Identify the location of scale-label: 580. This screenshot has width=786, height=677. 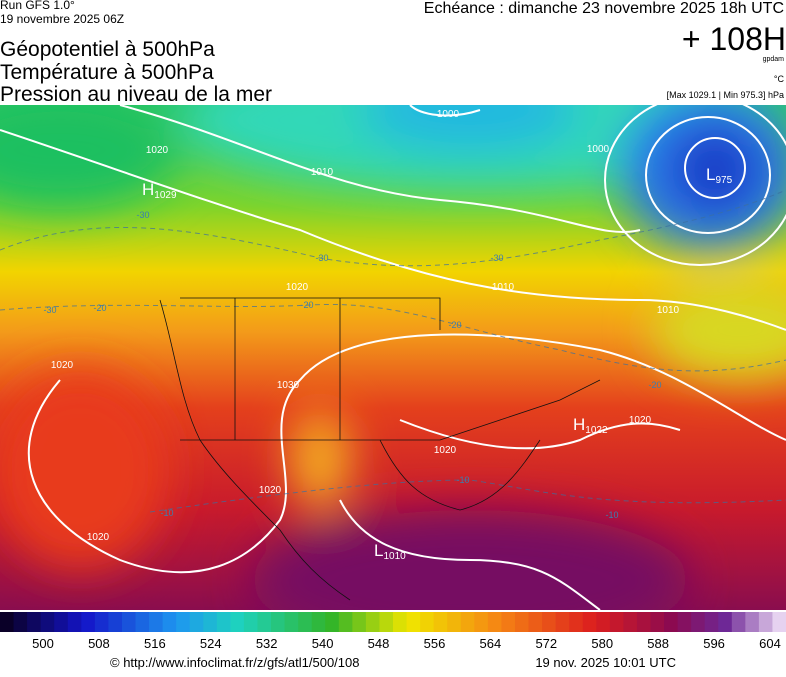
(602, 643).